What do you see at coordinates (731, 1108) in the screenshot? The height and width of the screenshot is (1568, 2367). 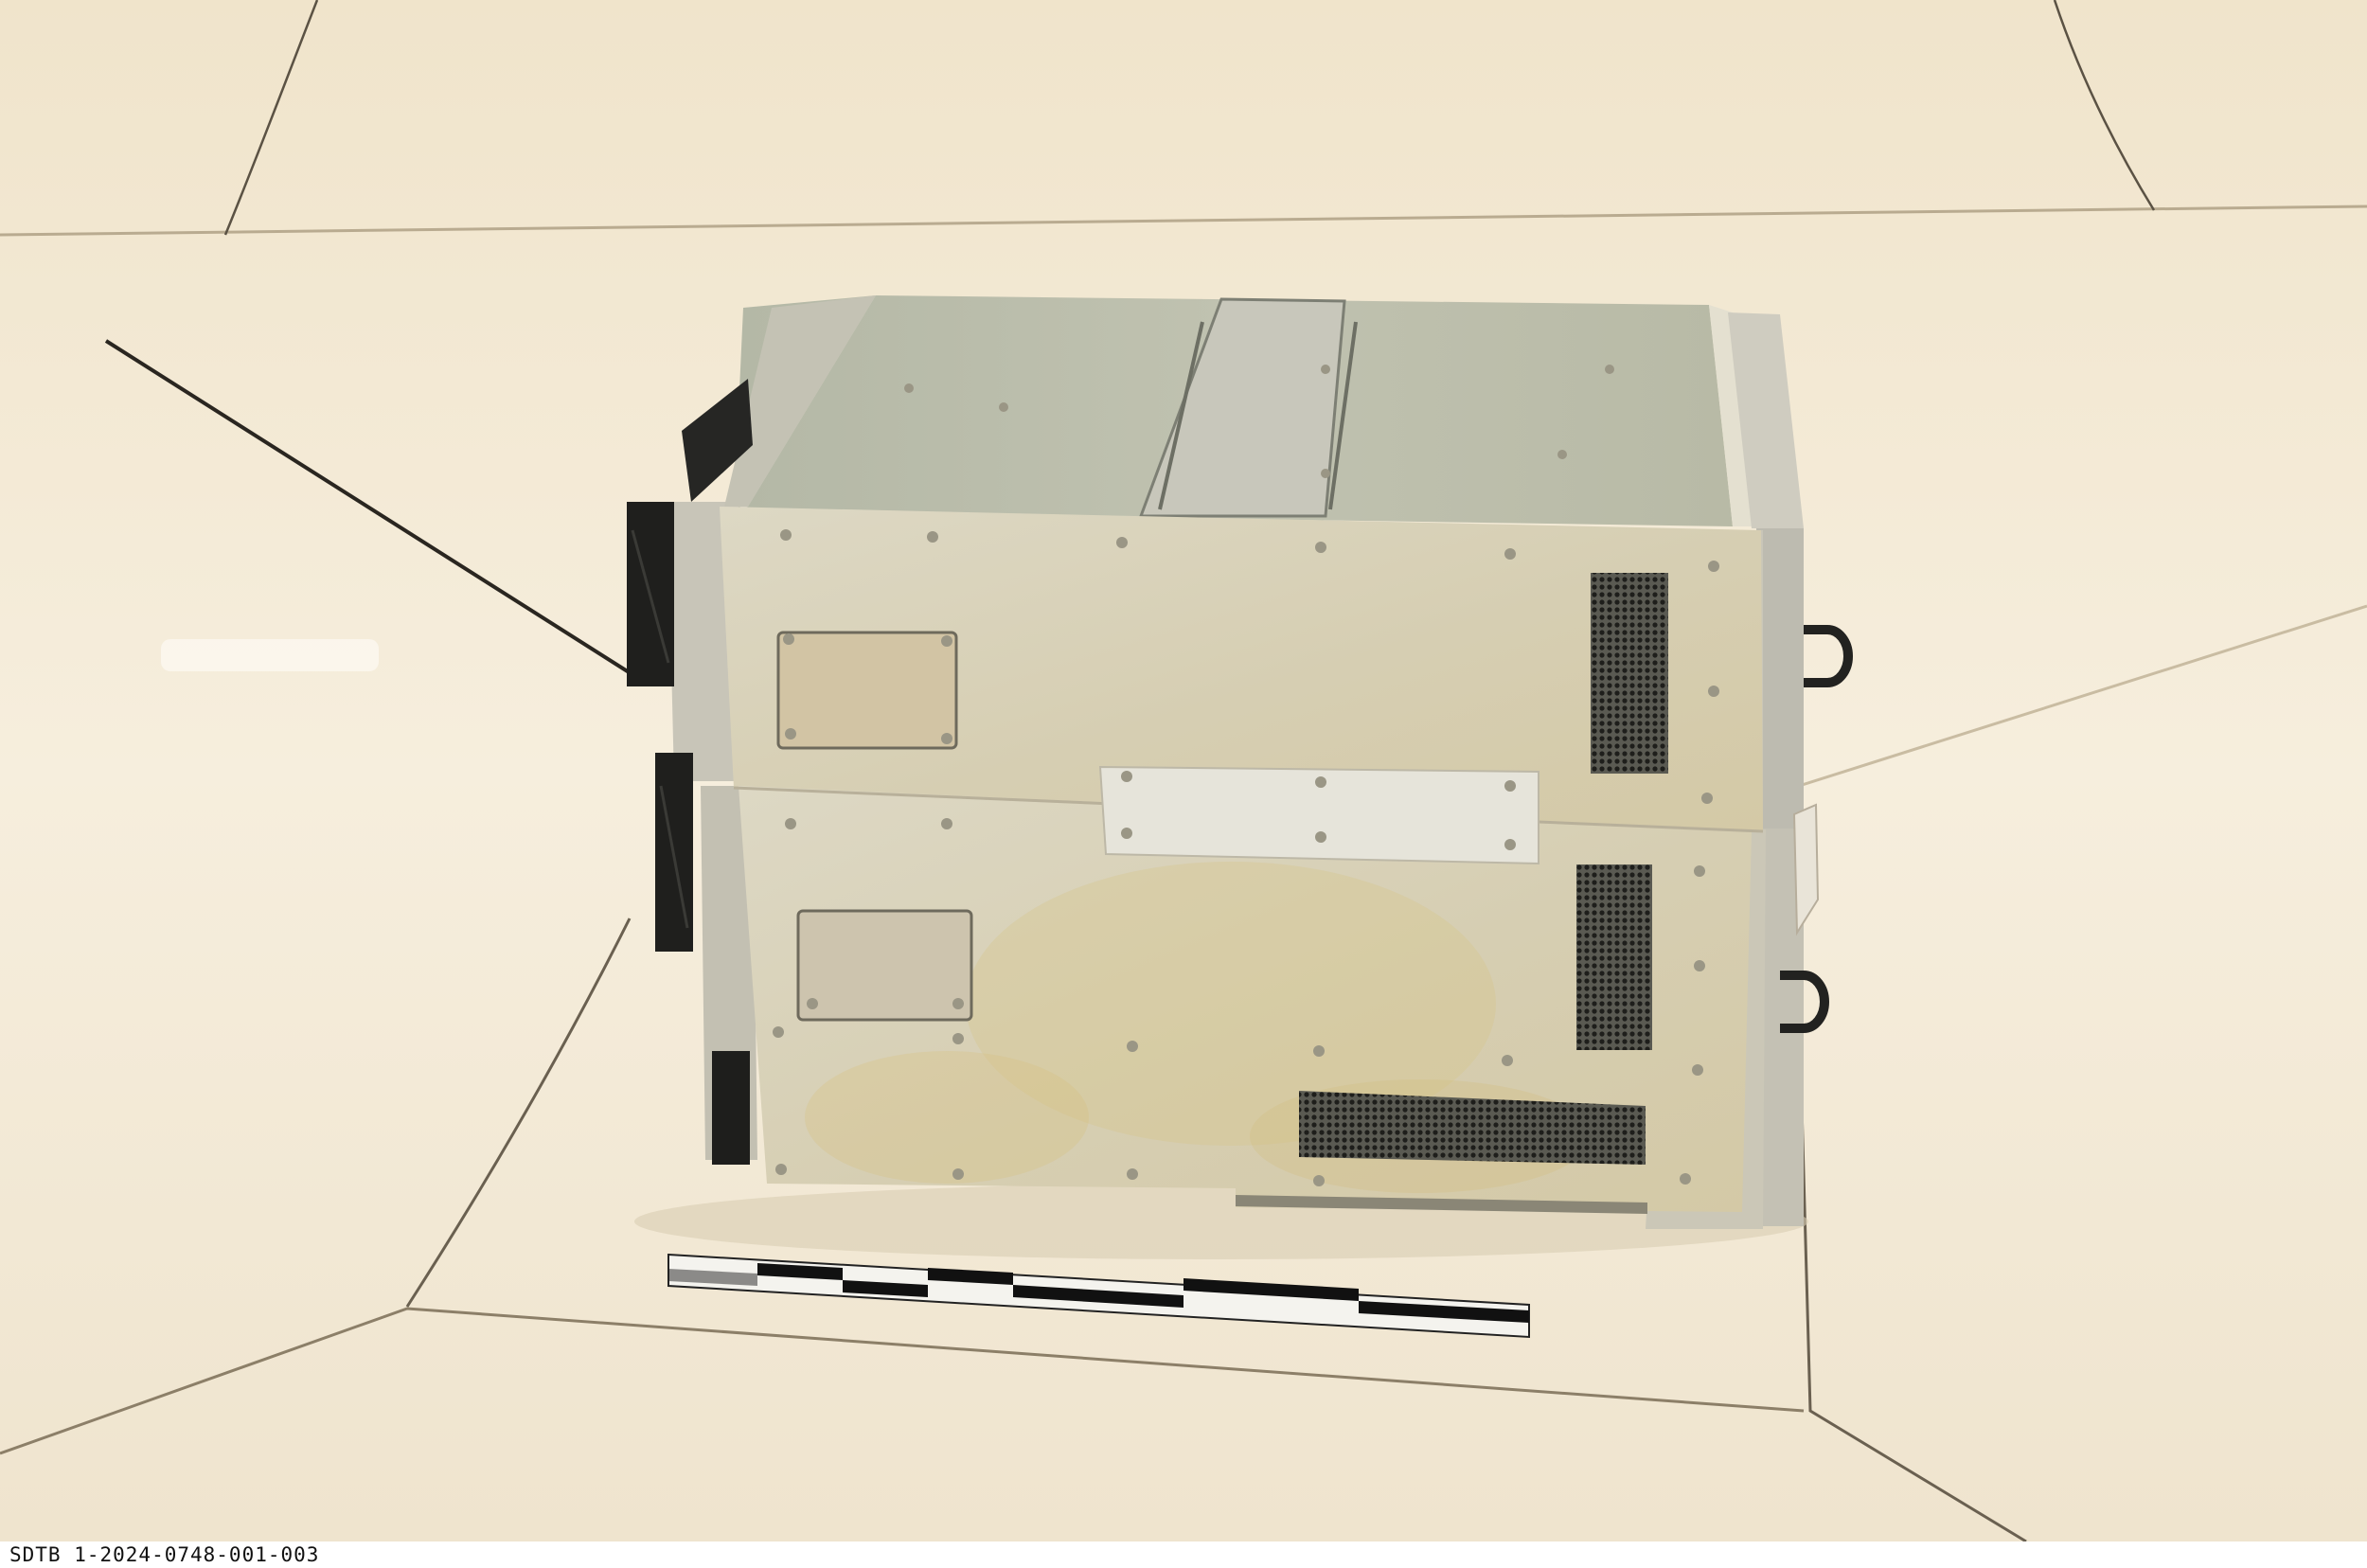 I see `fan-bottom` at bounding box center [731, 1108].